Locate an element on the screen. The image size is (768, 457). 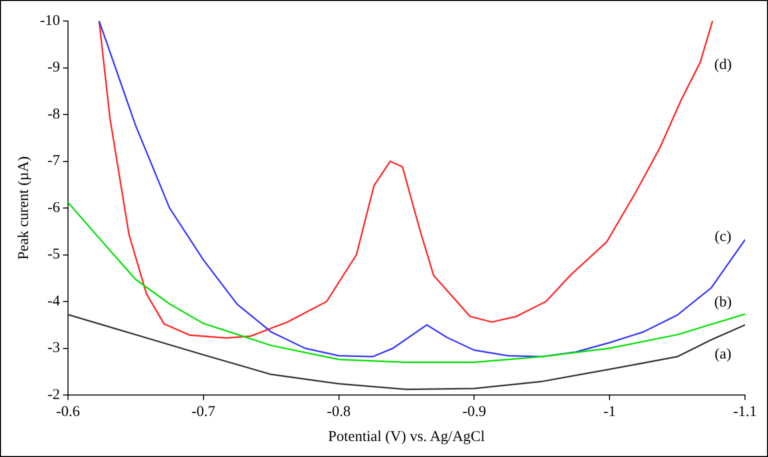
x-tick-label: -1.1 is located at coordinates (745, 412).